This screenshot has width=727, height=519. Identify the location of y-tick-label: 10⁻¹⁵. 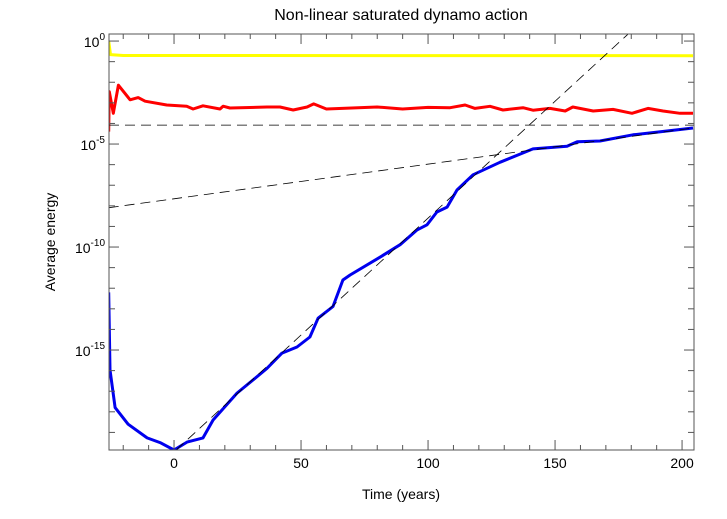
(90, 350).